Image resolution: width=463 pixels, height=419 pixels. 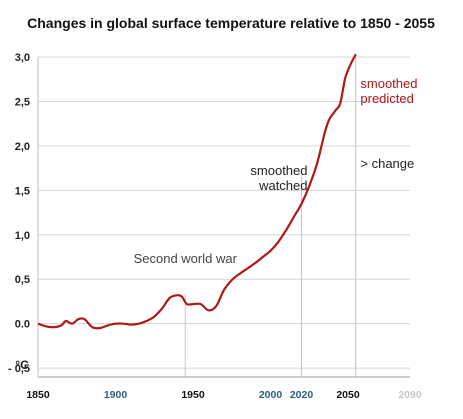 I want to click on x-tick-label: 2000, so click(x=271, y=395).